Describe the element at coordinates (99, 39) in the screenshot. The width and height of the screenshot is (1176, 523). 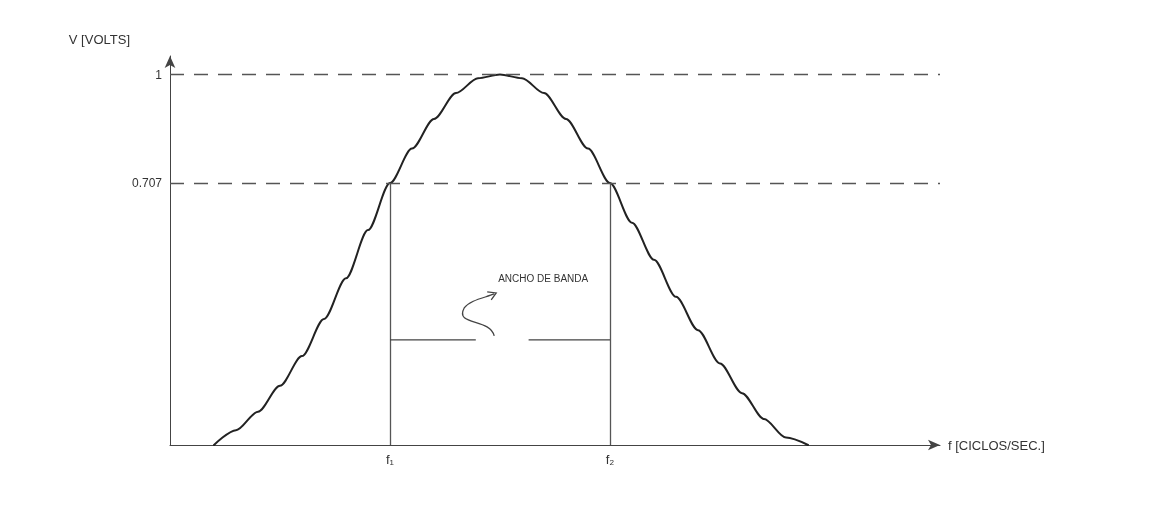
I see `y-axis-title: V [VOLTS]` at that location.